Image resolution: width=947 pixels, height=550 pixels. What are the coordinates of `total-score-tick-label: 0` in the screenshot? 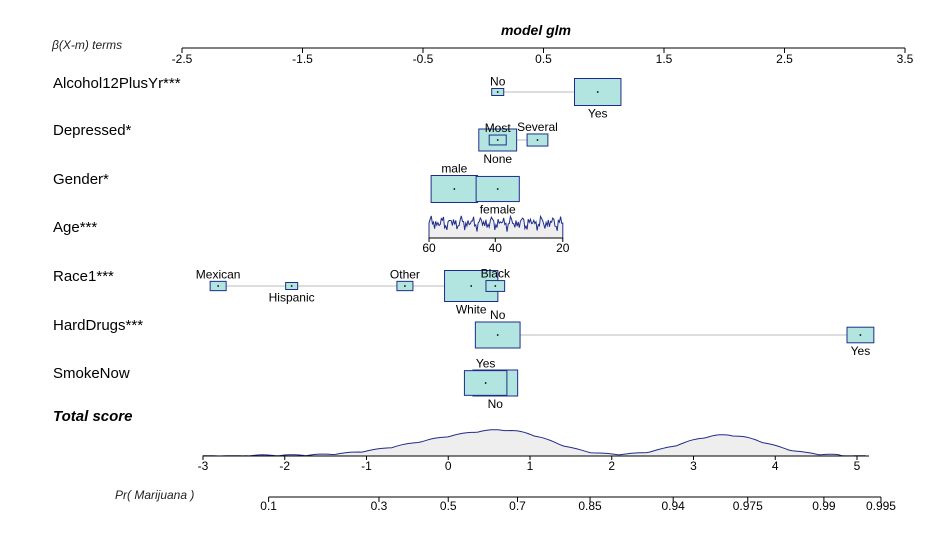 It's located at (448, 466).